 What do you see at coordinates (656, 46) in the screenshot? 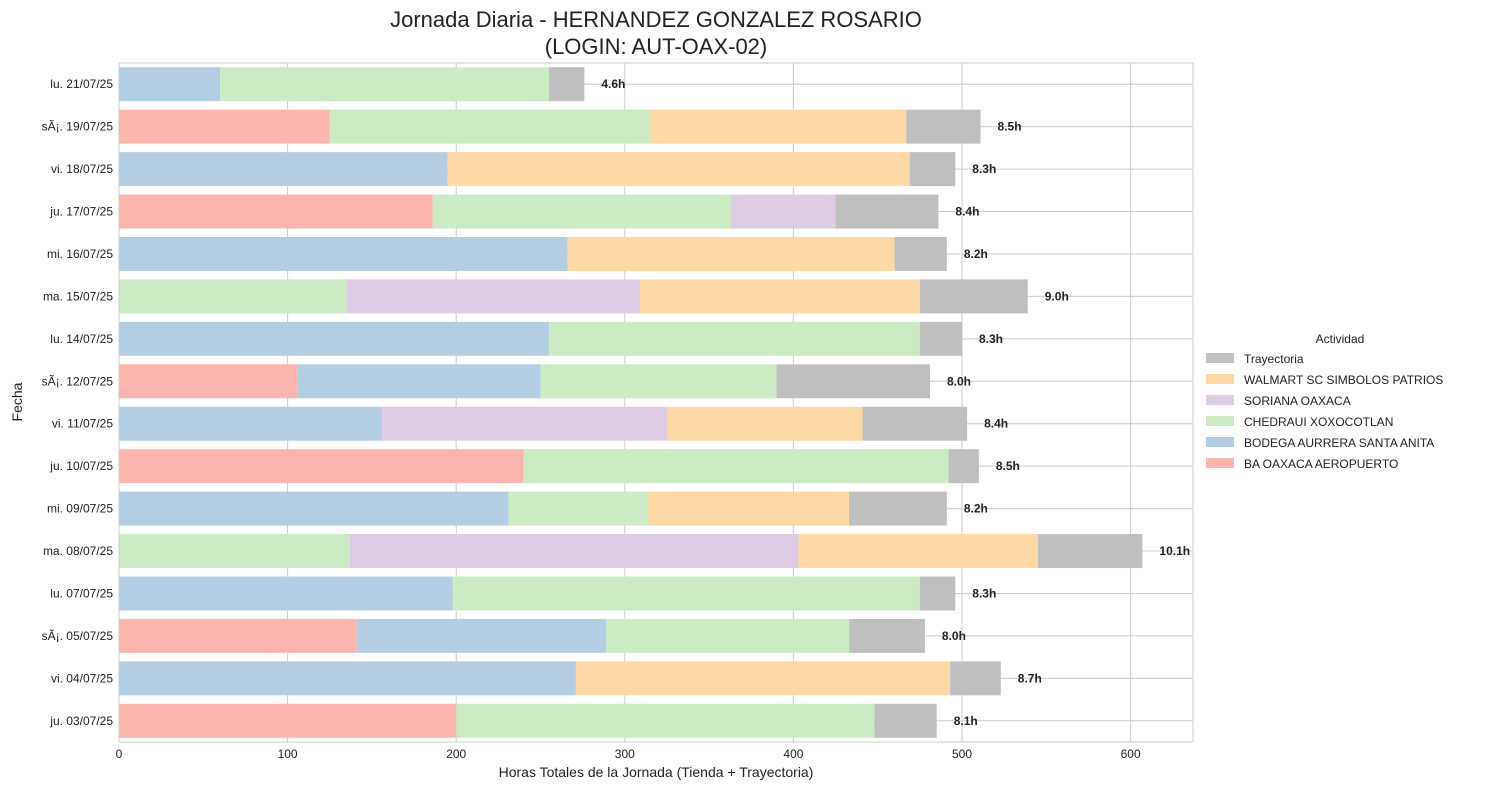
I see `chart-title-line-2: (LOGIN: AUT-OAX-02)` at bounding box center [656, 46].